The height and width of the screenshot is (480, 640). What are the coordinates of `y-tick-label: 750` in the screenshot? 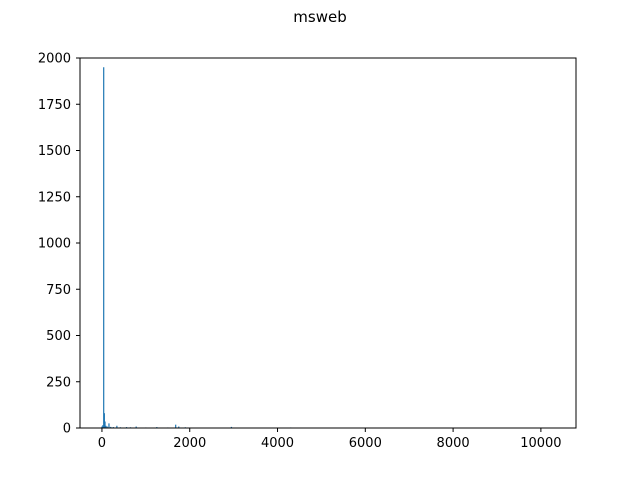 It's located at (58, 290).